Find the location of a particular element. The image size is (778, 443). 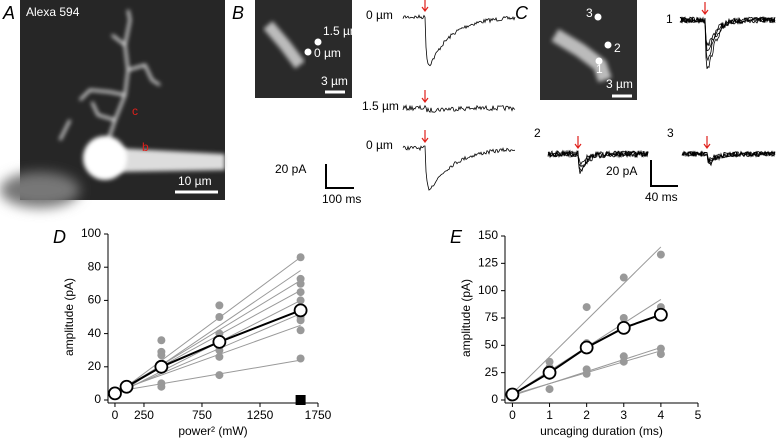

y-tick-label: 75 is located at coordinates (492, 317).